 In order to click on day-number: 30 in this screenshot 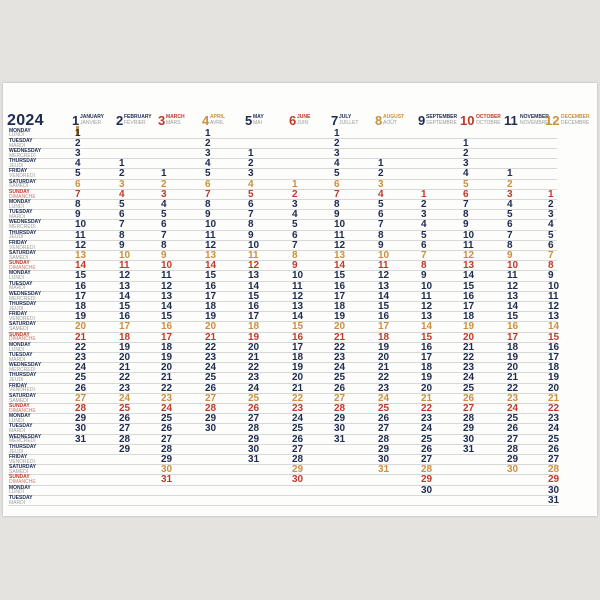, I will do `click(427, 490)`.